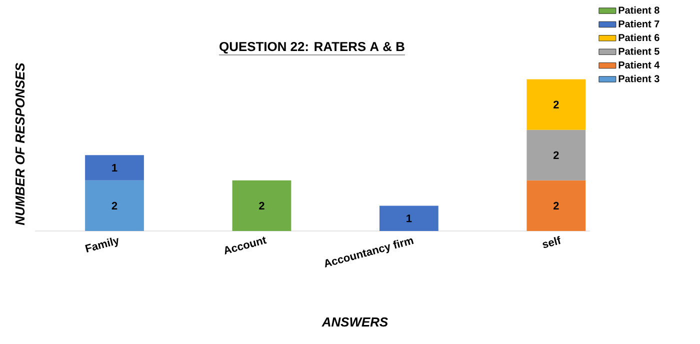 This screenshot has height=344, width=700. Describe the element at coordinates (312, 48) in the screenshot. I see `chart-title: QUESTION 22: RATERS A & B` at that location.